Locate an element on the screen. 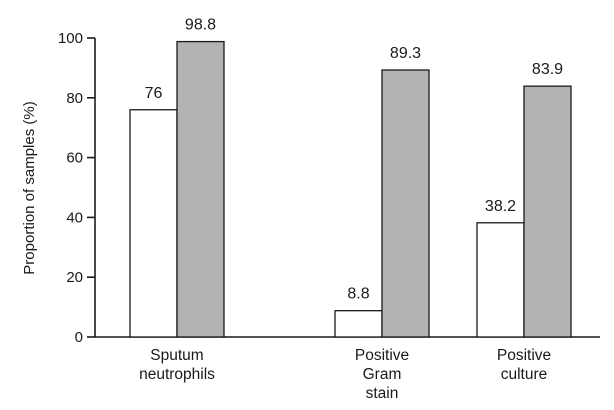  y-tick-label-1: 20 is located at coordinates (74, 277).